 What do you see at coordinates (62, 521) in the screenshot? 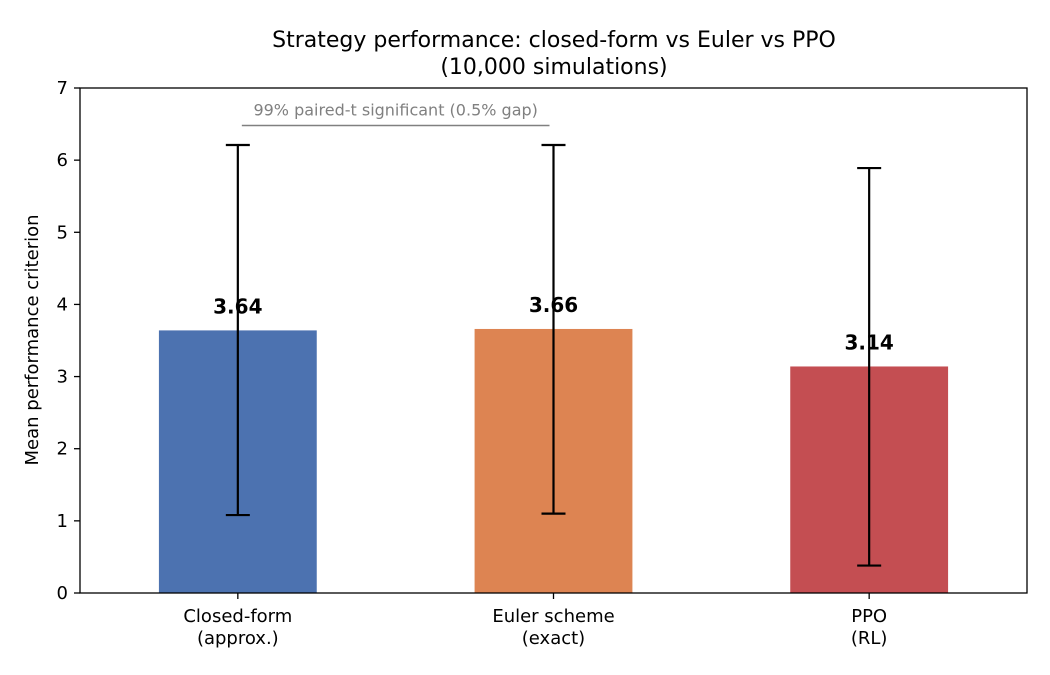
I see `y-tick-label: 1` at bounding box center [62, 521].